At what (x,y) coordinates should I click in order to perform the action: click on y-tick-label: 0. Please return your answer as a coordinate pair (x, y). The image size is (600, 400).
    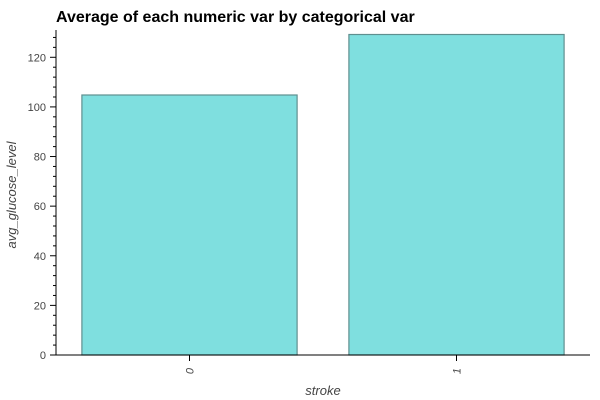
    Looking at the image, I should click on (43, 356).